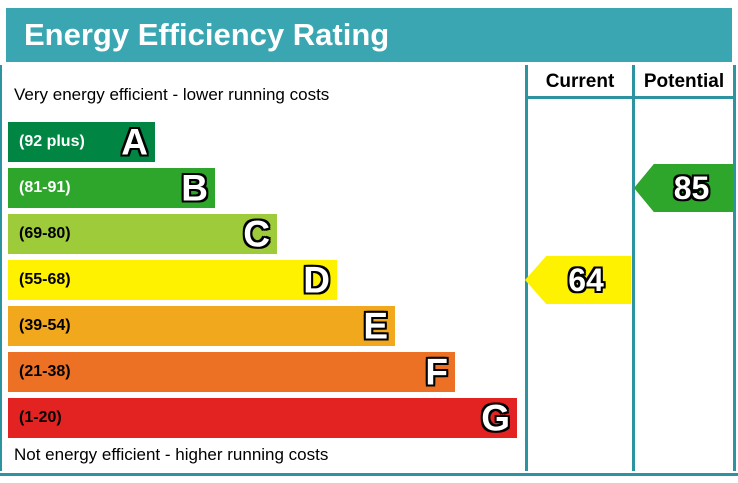 This screenshot has width=738, height=483. Describe the element at coordinates (375, 326) in the screenshot. I see `band-letter: E` at that location.